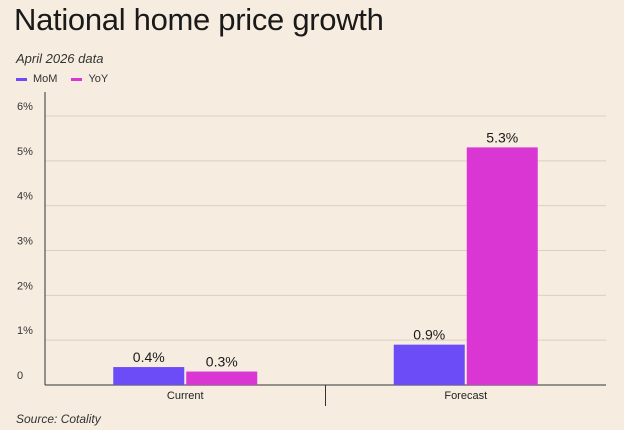 The width and height of the screenshot is (624, 430). I want to click on chart-legend: MoM YoY, so click(62, 79).